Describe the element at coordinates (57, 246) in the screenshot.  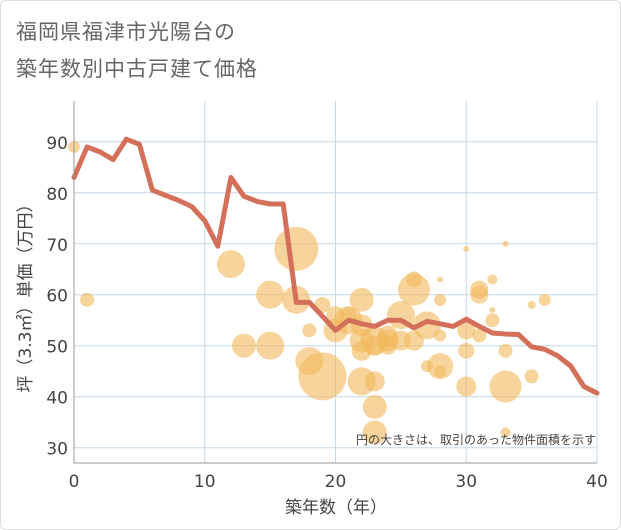
I see `y-tick-label: 70` at that location.